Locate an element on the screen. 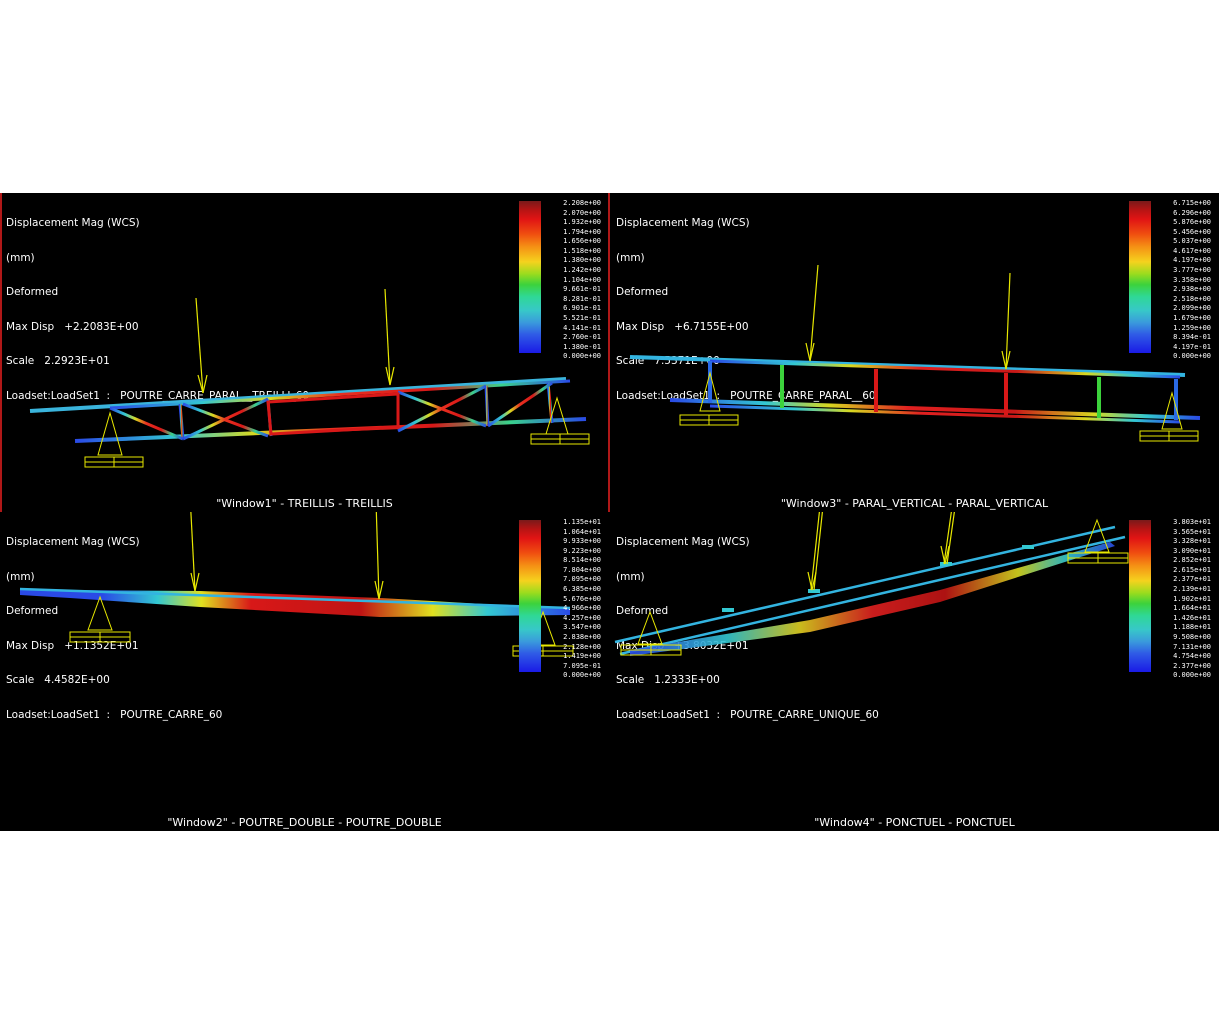 The image size is (1219, 1024). legend-value: 6.901e-01 is located at coordinates (582, 308).